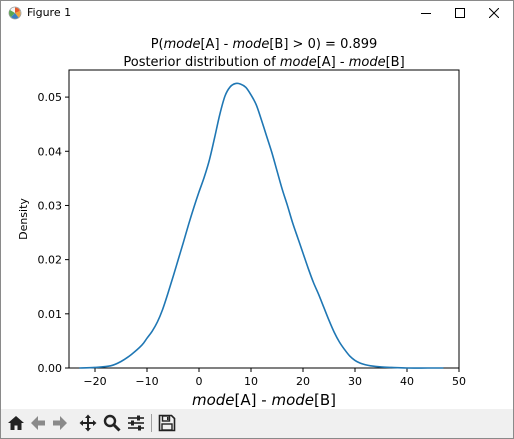  Describe the element at coordinates (407, 381) in the screenshot. I see `x-tick-label: 40` at that location.